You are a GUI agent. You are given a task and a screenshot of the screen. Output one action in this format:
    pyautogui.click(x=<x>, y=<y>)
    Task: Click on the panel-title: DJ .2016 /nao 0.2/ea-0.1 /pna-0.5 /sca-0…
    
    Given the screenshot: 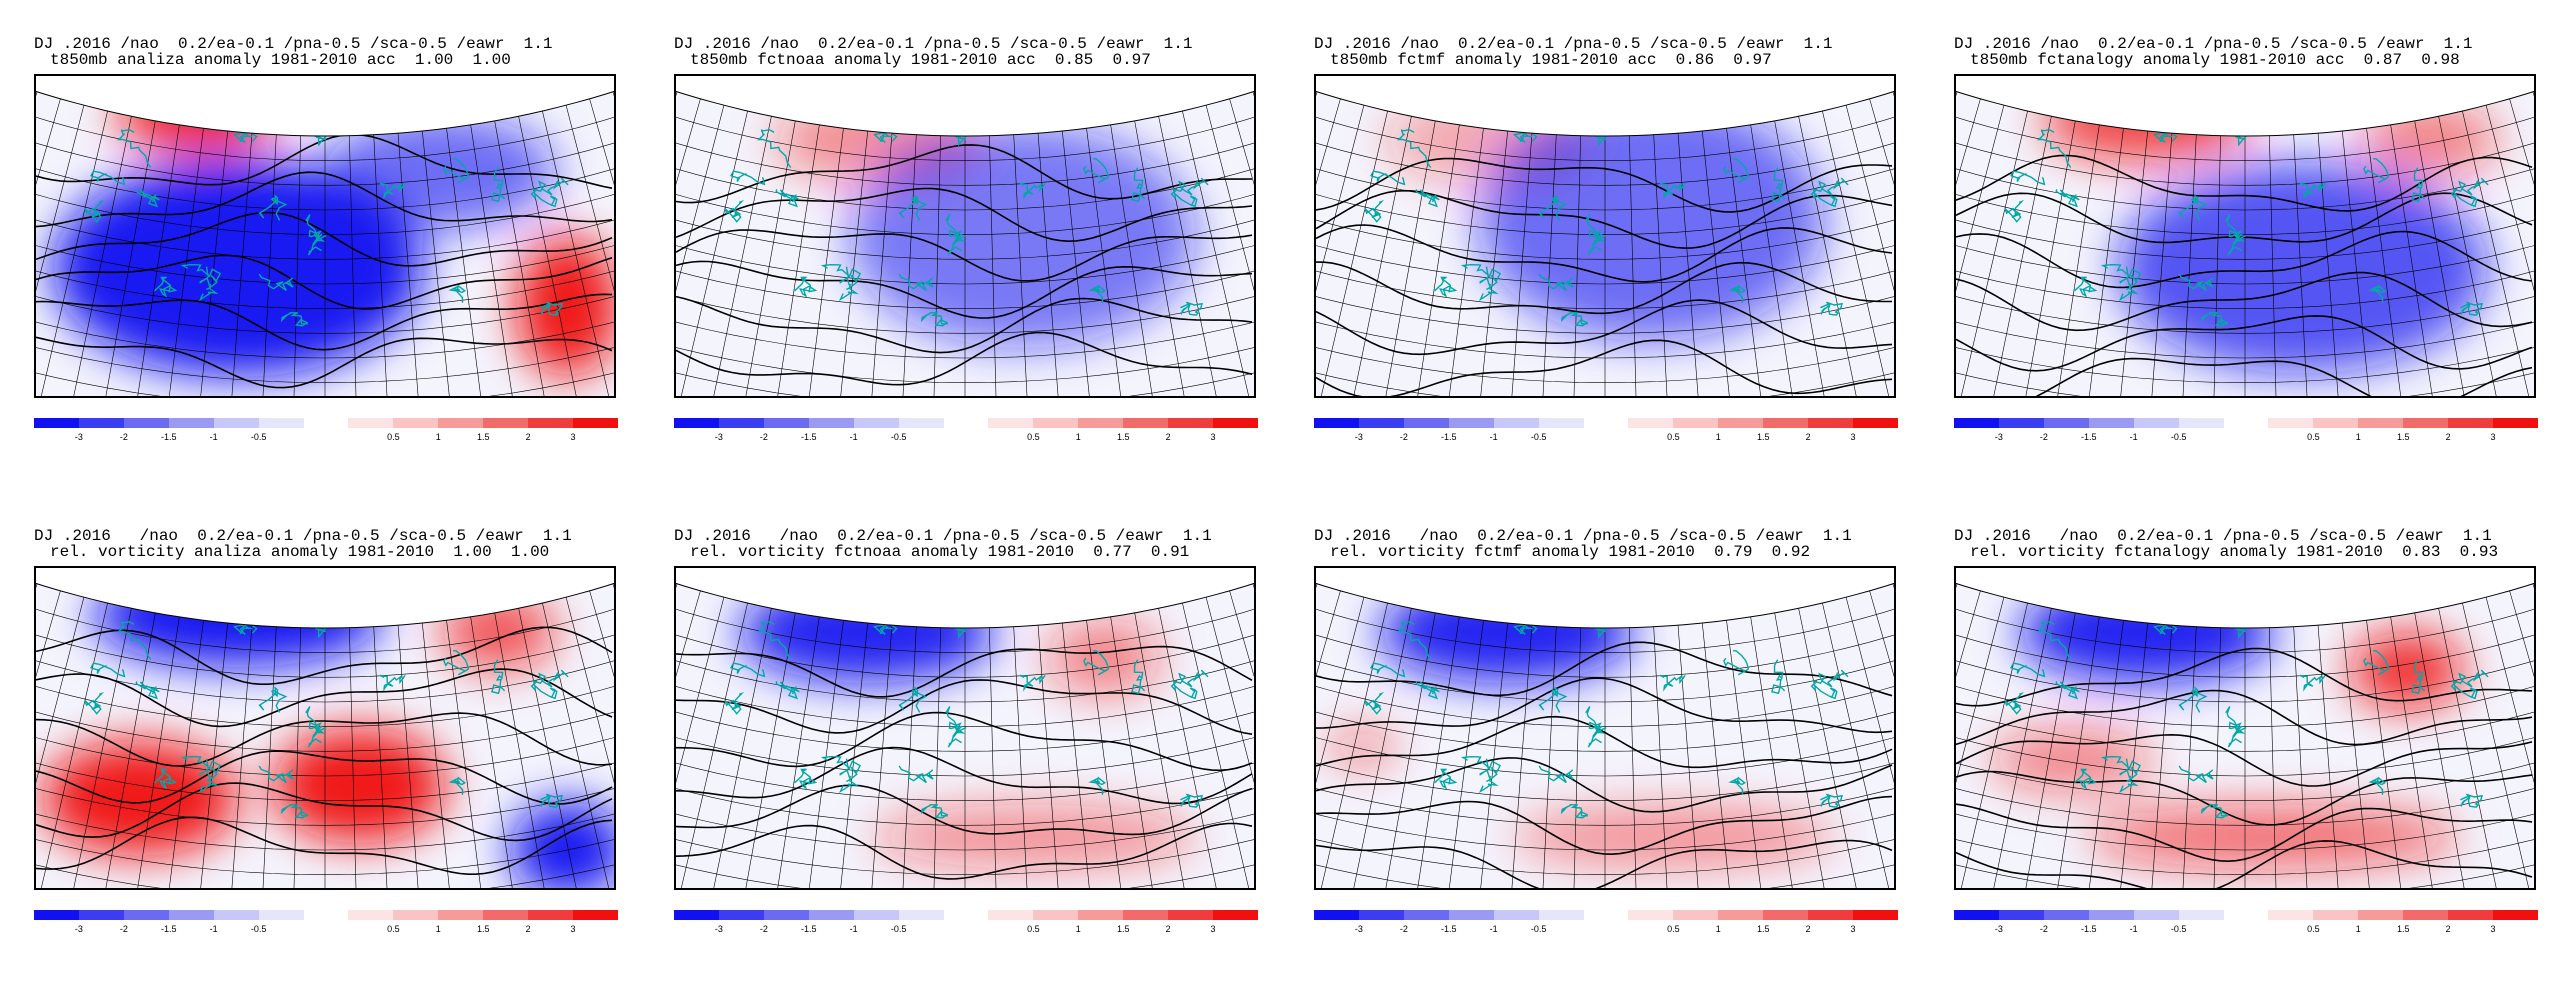 What is the action you would take?
    pyautogui.click(x=334, y=52)
    